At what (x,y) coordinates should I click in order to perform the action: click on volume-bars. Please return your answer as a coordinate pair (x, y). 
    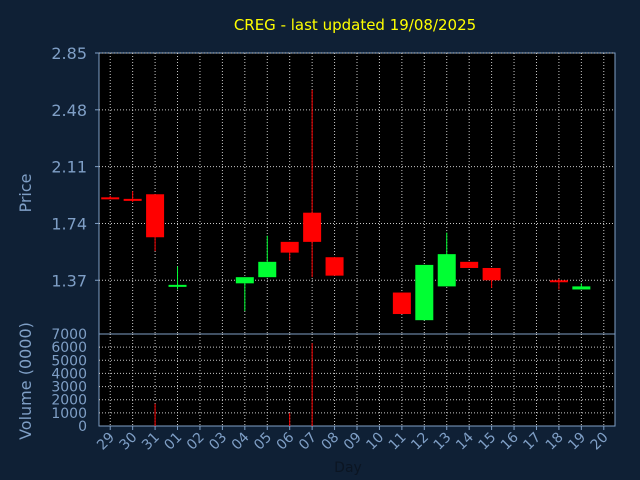
    Looking at the image, I should click on (233, 384).